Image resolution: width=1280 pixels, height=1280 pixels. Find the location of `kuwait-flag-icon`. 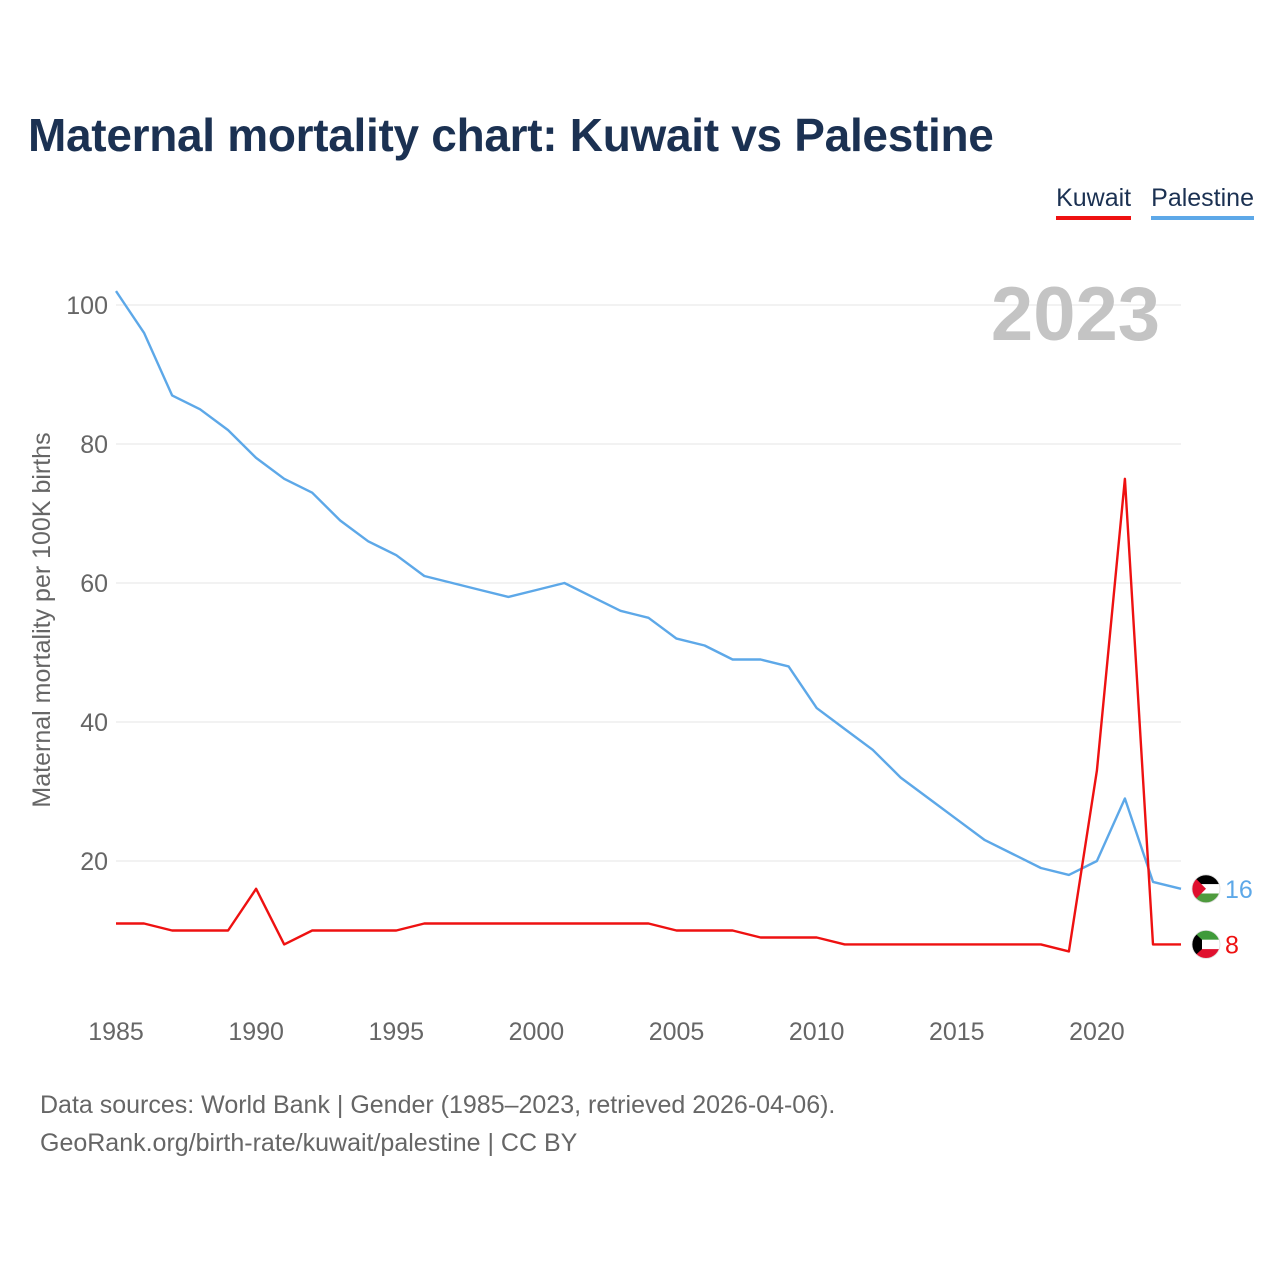

kuwait-flag-icon is located at coordinates (1206, 944).